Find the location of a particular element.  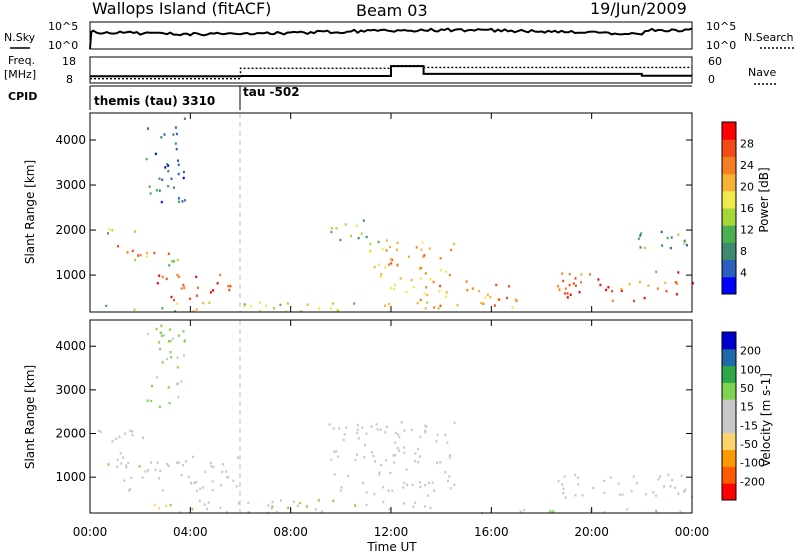

colorbar-tick-label: -15 is located at coordinates (749, 425).